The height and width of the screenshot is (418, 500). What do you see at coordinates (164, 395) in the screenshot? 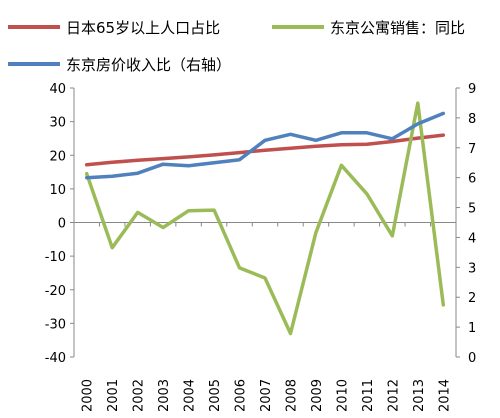
I see `x-tick-label: 2003` at bounding box center [164, 395].